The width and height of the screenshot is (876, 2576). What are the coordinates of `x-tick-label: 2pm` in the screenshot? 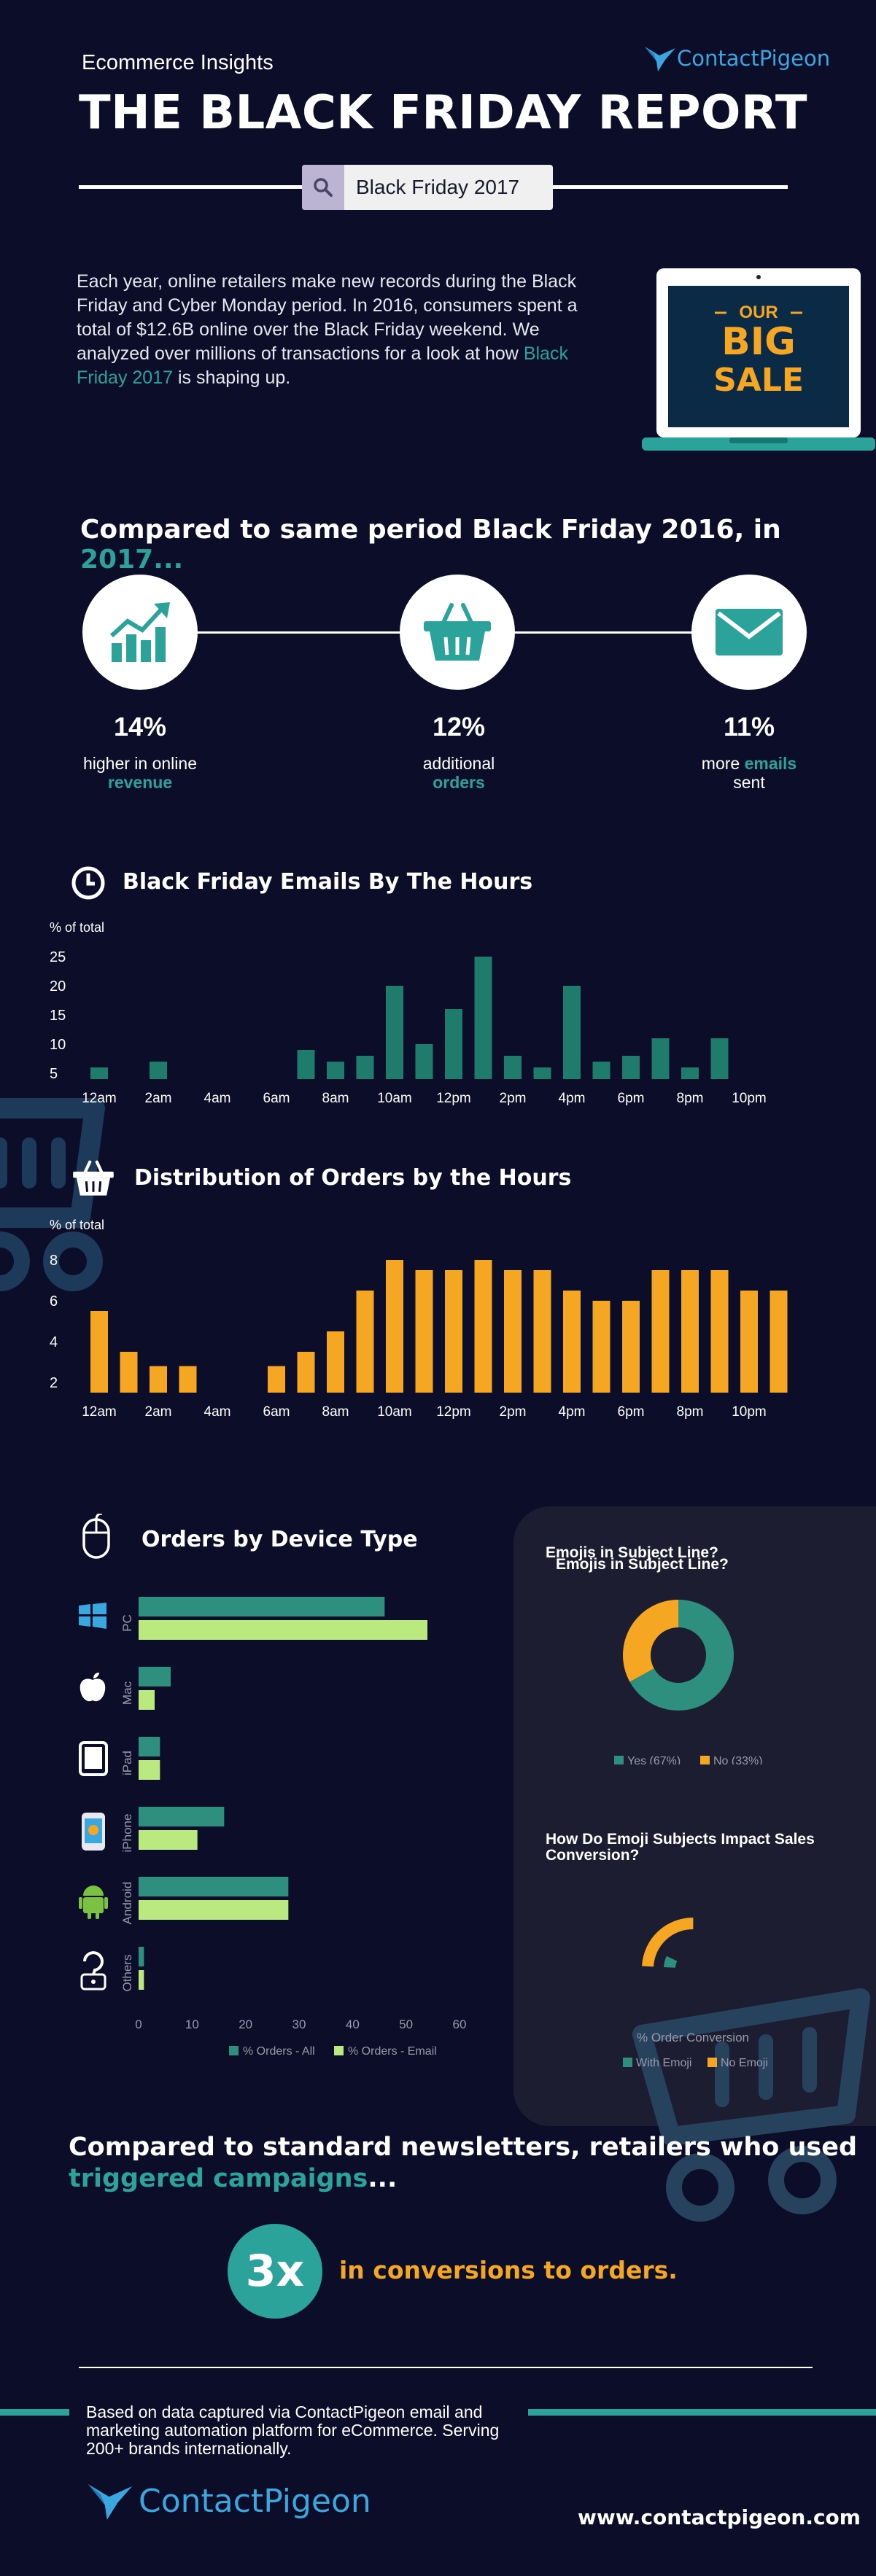 It's located at (513, 1412).